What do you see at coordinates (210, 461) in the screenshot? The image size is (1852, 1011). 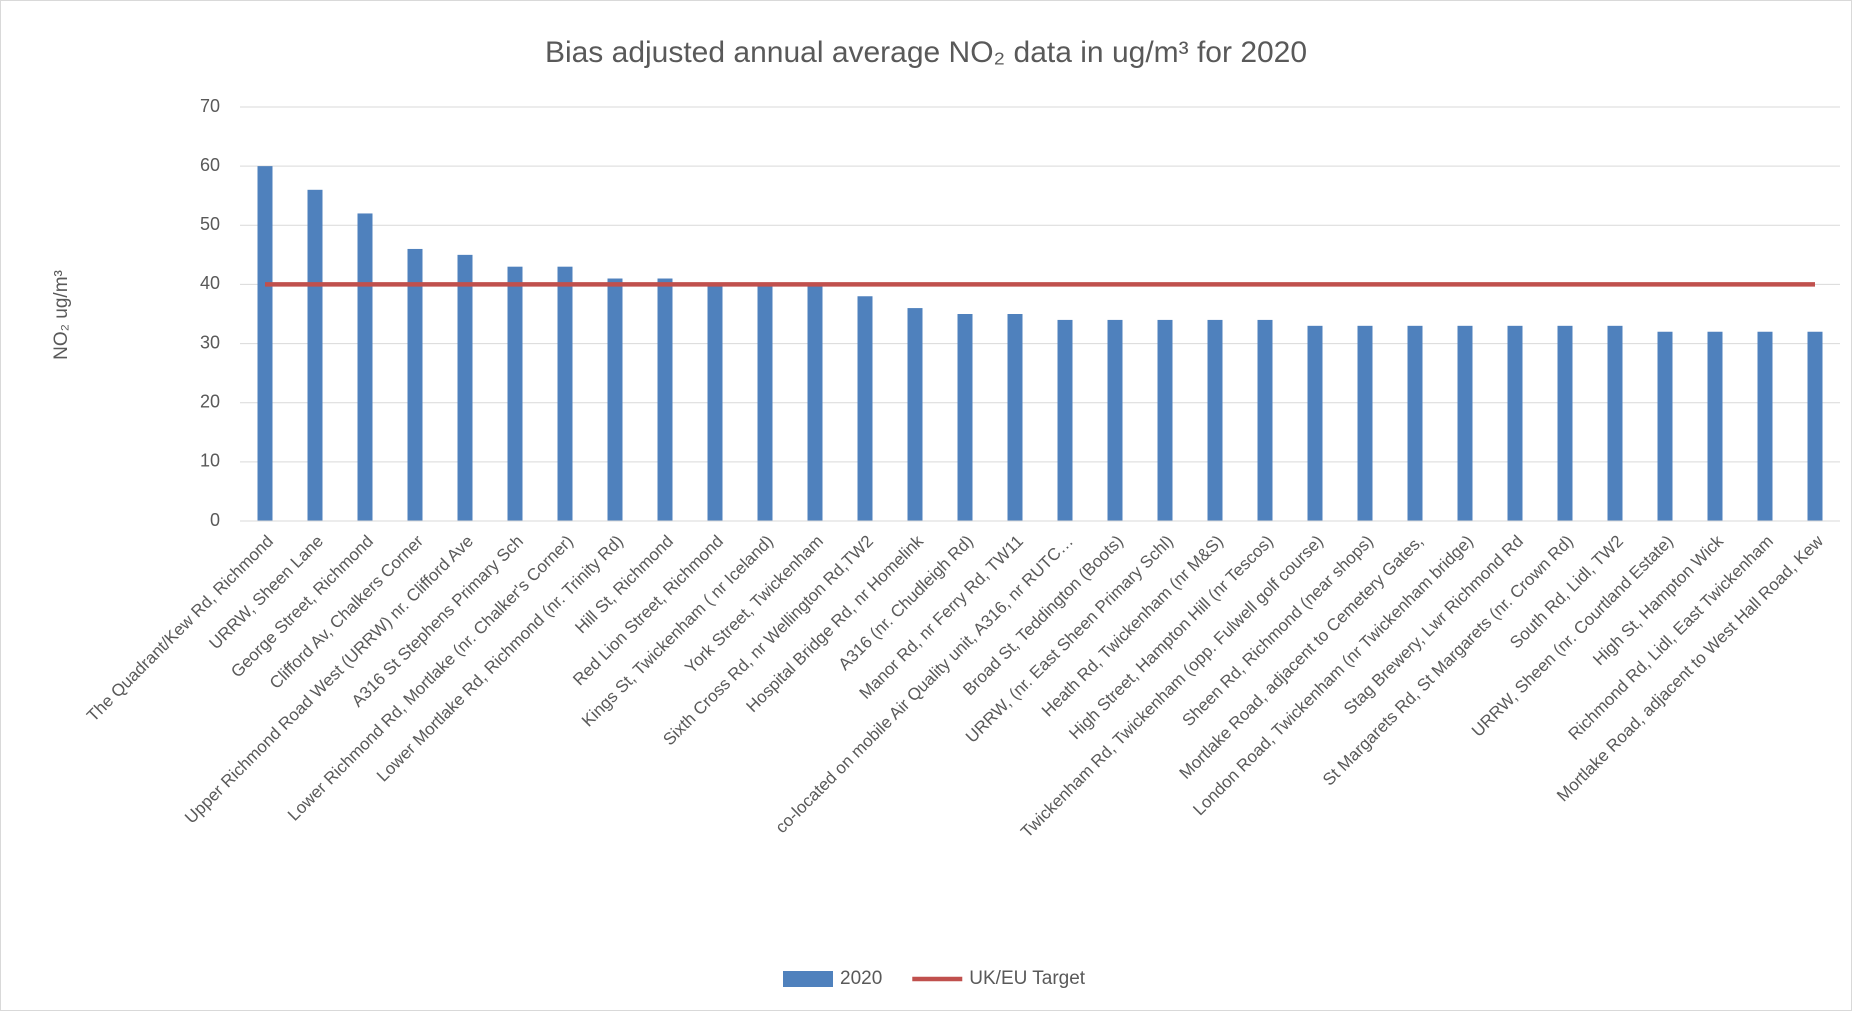 I see `y-tick-label: 10` at bounding box center [210, 461].